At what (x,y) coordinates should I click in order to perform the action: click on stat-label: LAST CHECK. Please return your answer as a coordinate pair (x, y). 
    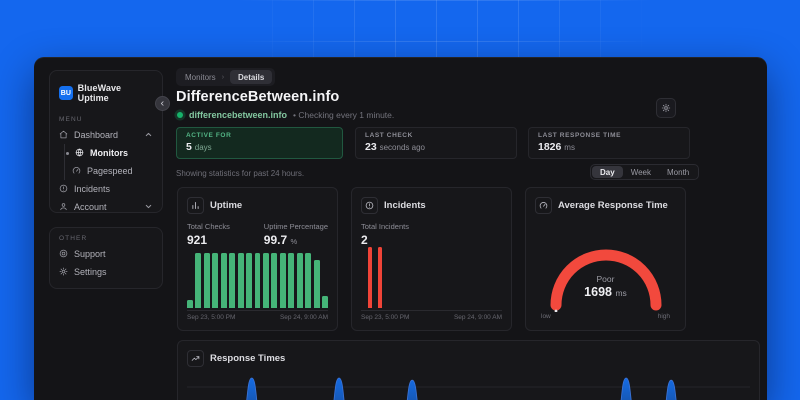
    Looking at the image, I should click on (389, 135).